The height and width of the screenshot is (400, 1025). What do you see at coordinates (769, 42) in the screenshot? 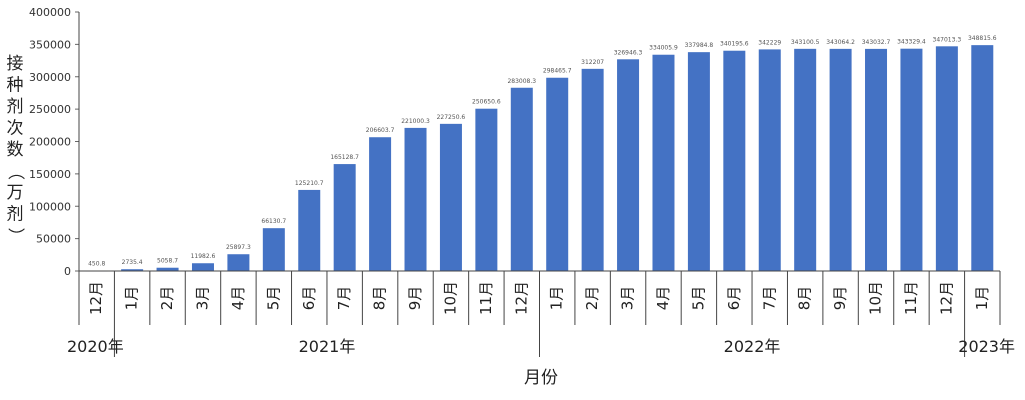
I see `data-label: 342229` at bounding box center [769, 42].